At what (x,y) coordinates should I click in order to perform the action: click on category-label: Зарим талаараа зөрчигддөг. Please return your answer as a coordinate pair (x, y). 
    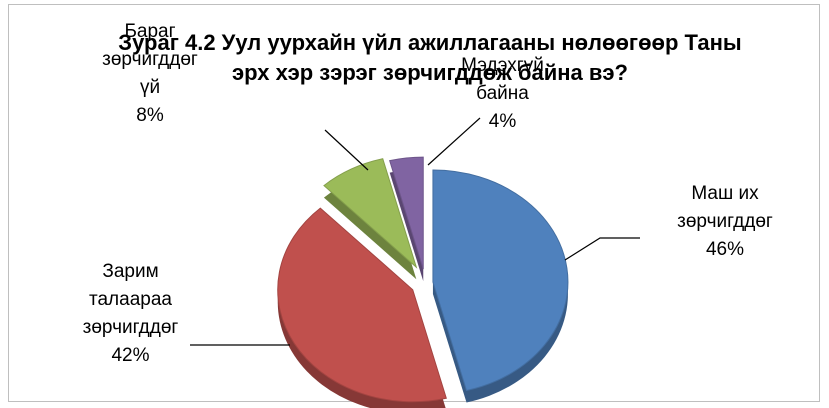
    Looking at the image, I should click on (130, 299).